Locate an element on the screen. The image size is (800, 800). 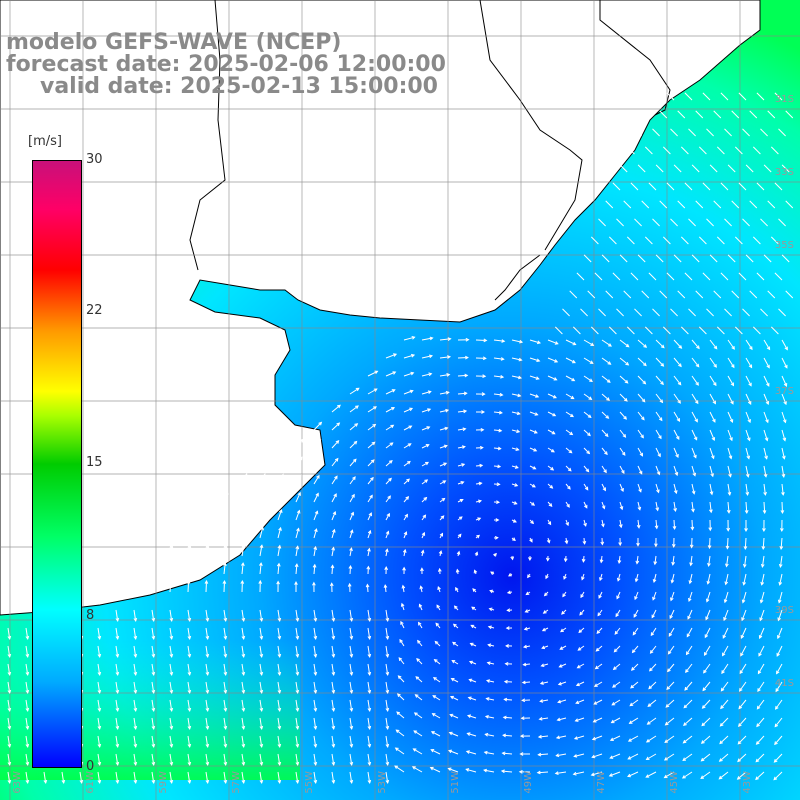
colorbar-units: [m/s] is located at coordinates (45, 141).